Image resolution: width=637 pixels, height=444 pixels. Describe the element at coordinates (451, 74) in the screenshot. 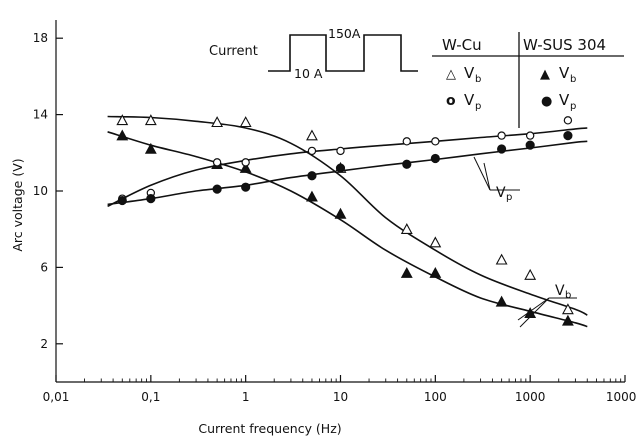

I see `legend-open-triangle-icon: △` at that location.